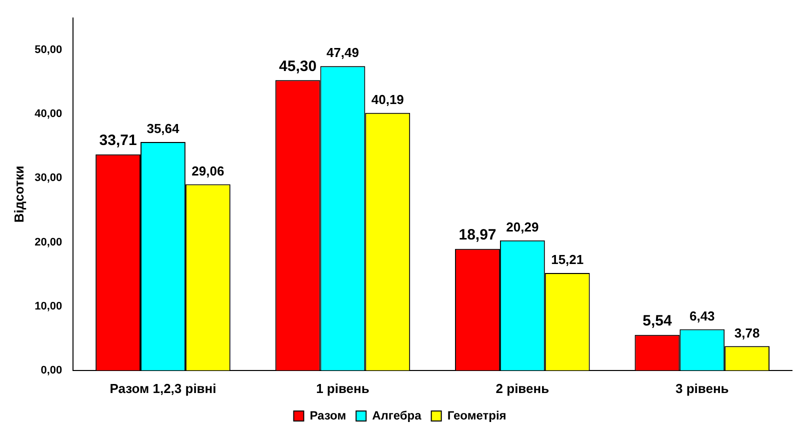 This screenshot has height=440, width=804. What do you see at coordinates (163, 388) in the screenshot?
I see `x-tick-label: Разом 1,2,3 рівні` at bounding box center [163, 388].